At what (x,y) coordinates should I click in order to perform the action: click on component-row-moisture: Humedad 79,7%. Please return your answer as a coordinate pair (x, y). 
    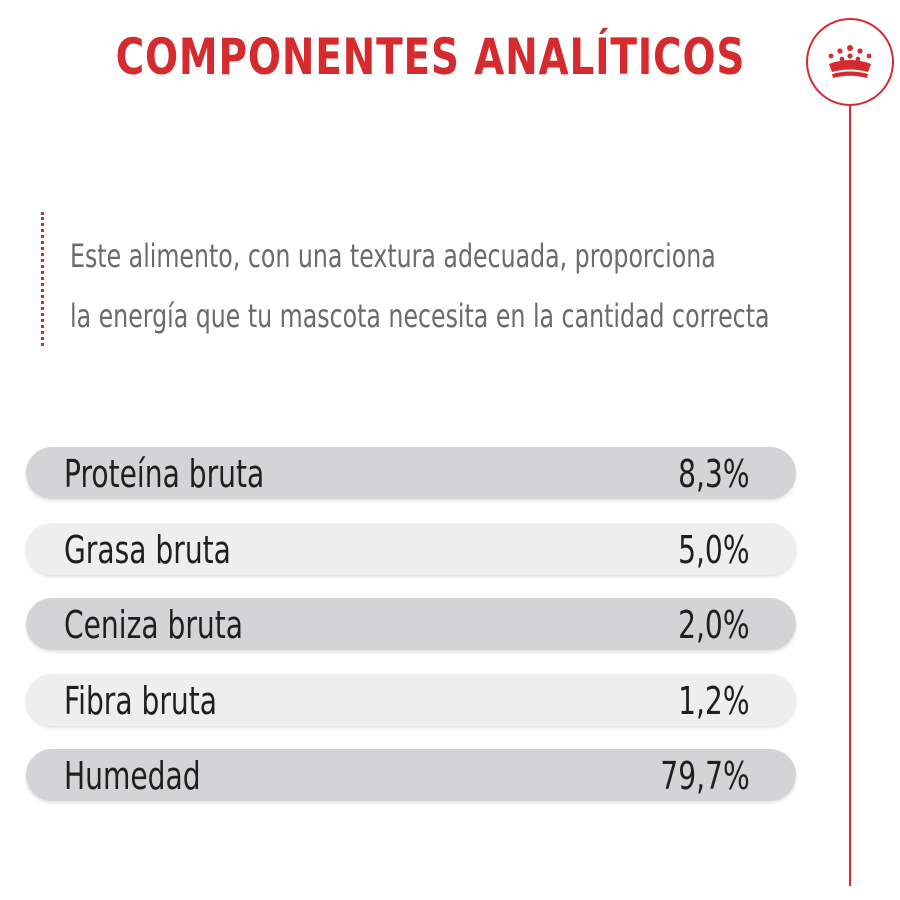
    Looking at the image, I should click on (411, 775).